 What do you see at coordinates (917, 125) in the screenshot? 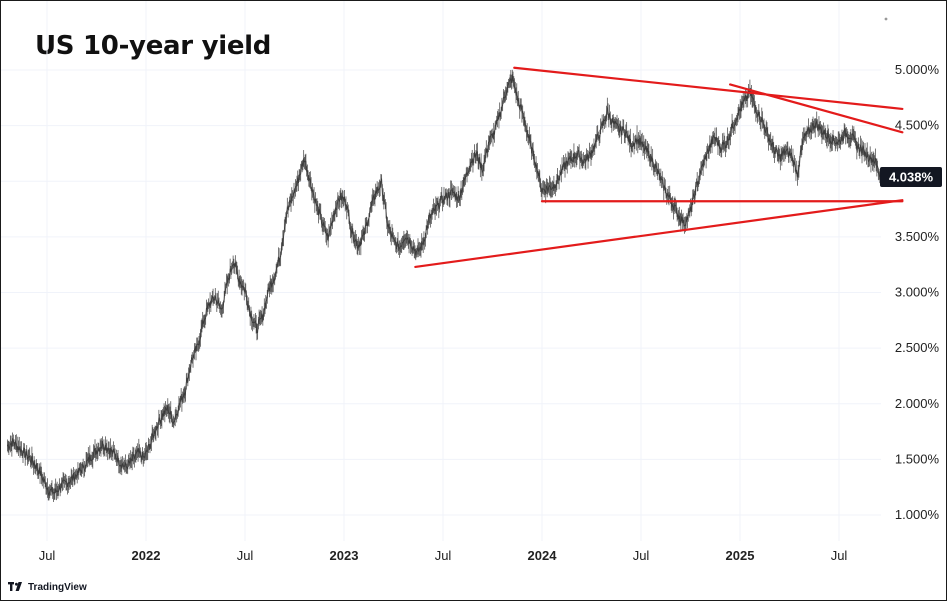
I see `y-tick-label: 4.500%` at bounding box center [917, 125].